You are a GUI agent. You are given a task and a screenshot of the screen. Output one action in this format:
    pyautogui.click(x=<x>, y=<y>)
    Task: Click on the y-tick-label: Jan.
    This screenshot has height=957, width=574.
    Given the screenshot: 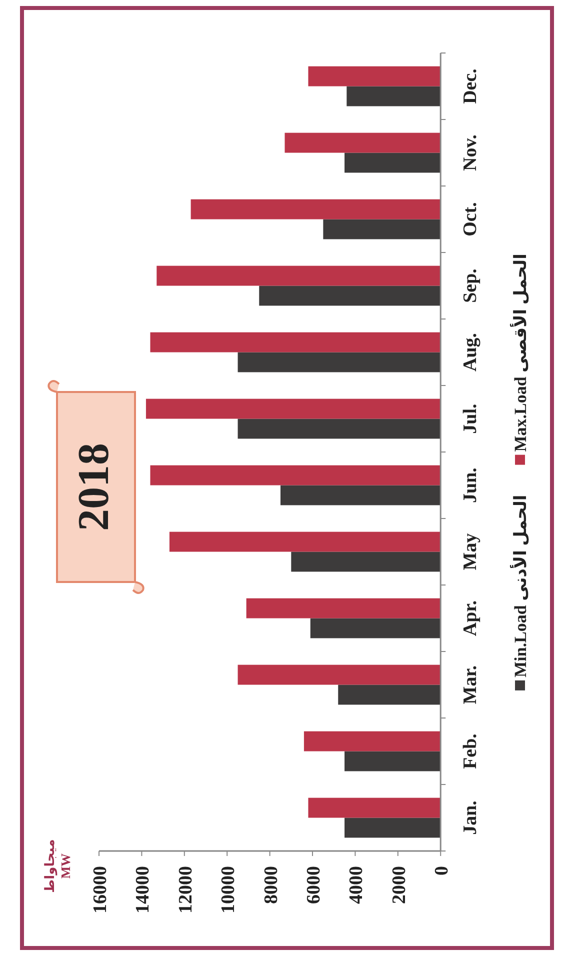 What is the action you would take?
    pyautogui.click(x=470, y=817)
    